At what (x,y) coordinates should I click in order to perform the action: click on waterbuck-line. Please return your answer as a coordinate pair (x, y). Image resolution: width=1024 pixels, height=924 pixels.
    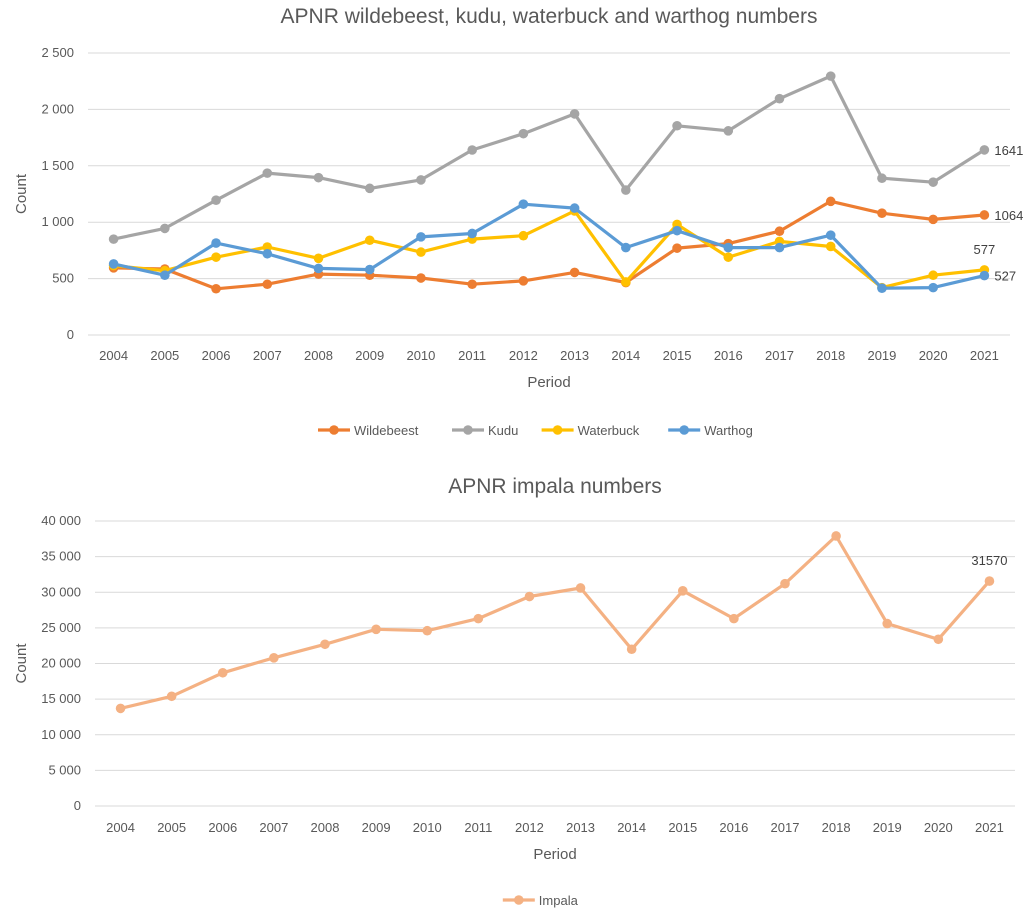
    Looking at the image, I should click on (549, 249).